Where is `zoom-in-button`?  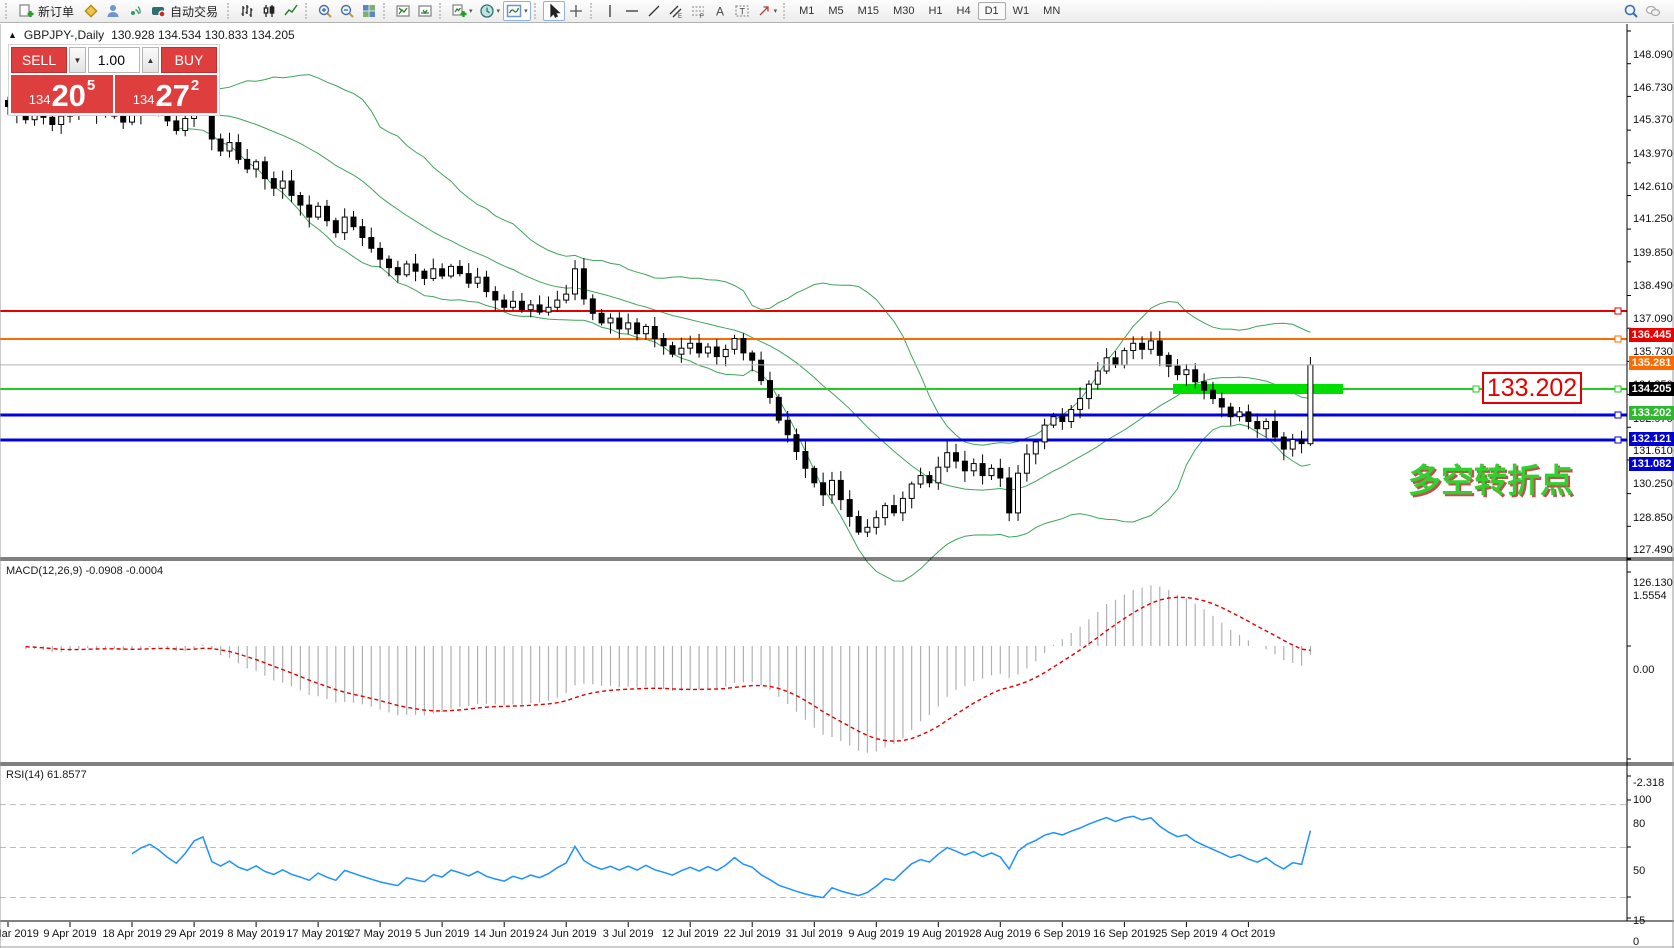
zoom-in-button is located at coordinates (325, 11).